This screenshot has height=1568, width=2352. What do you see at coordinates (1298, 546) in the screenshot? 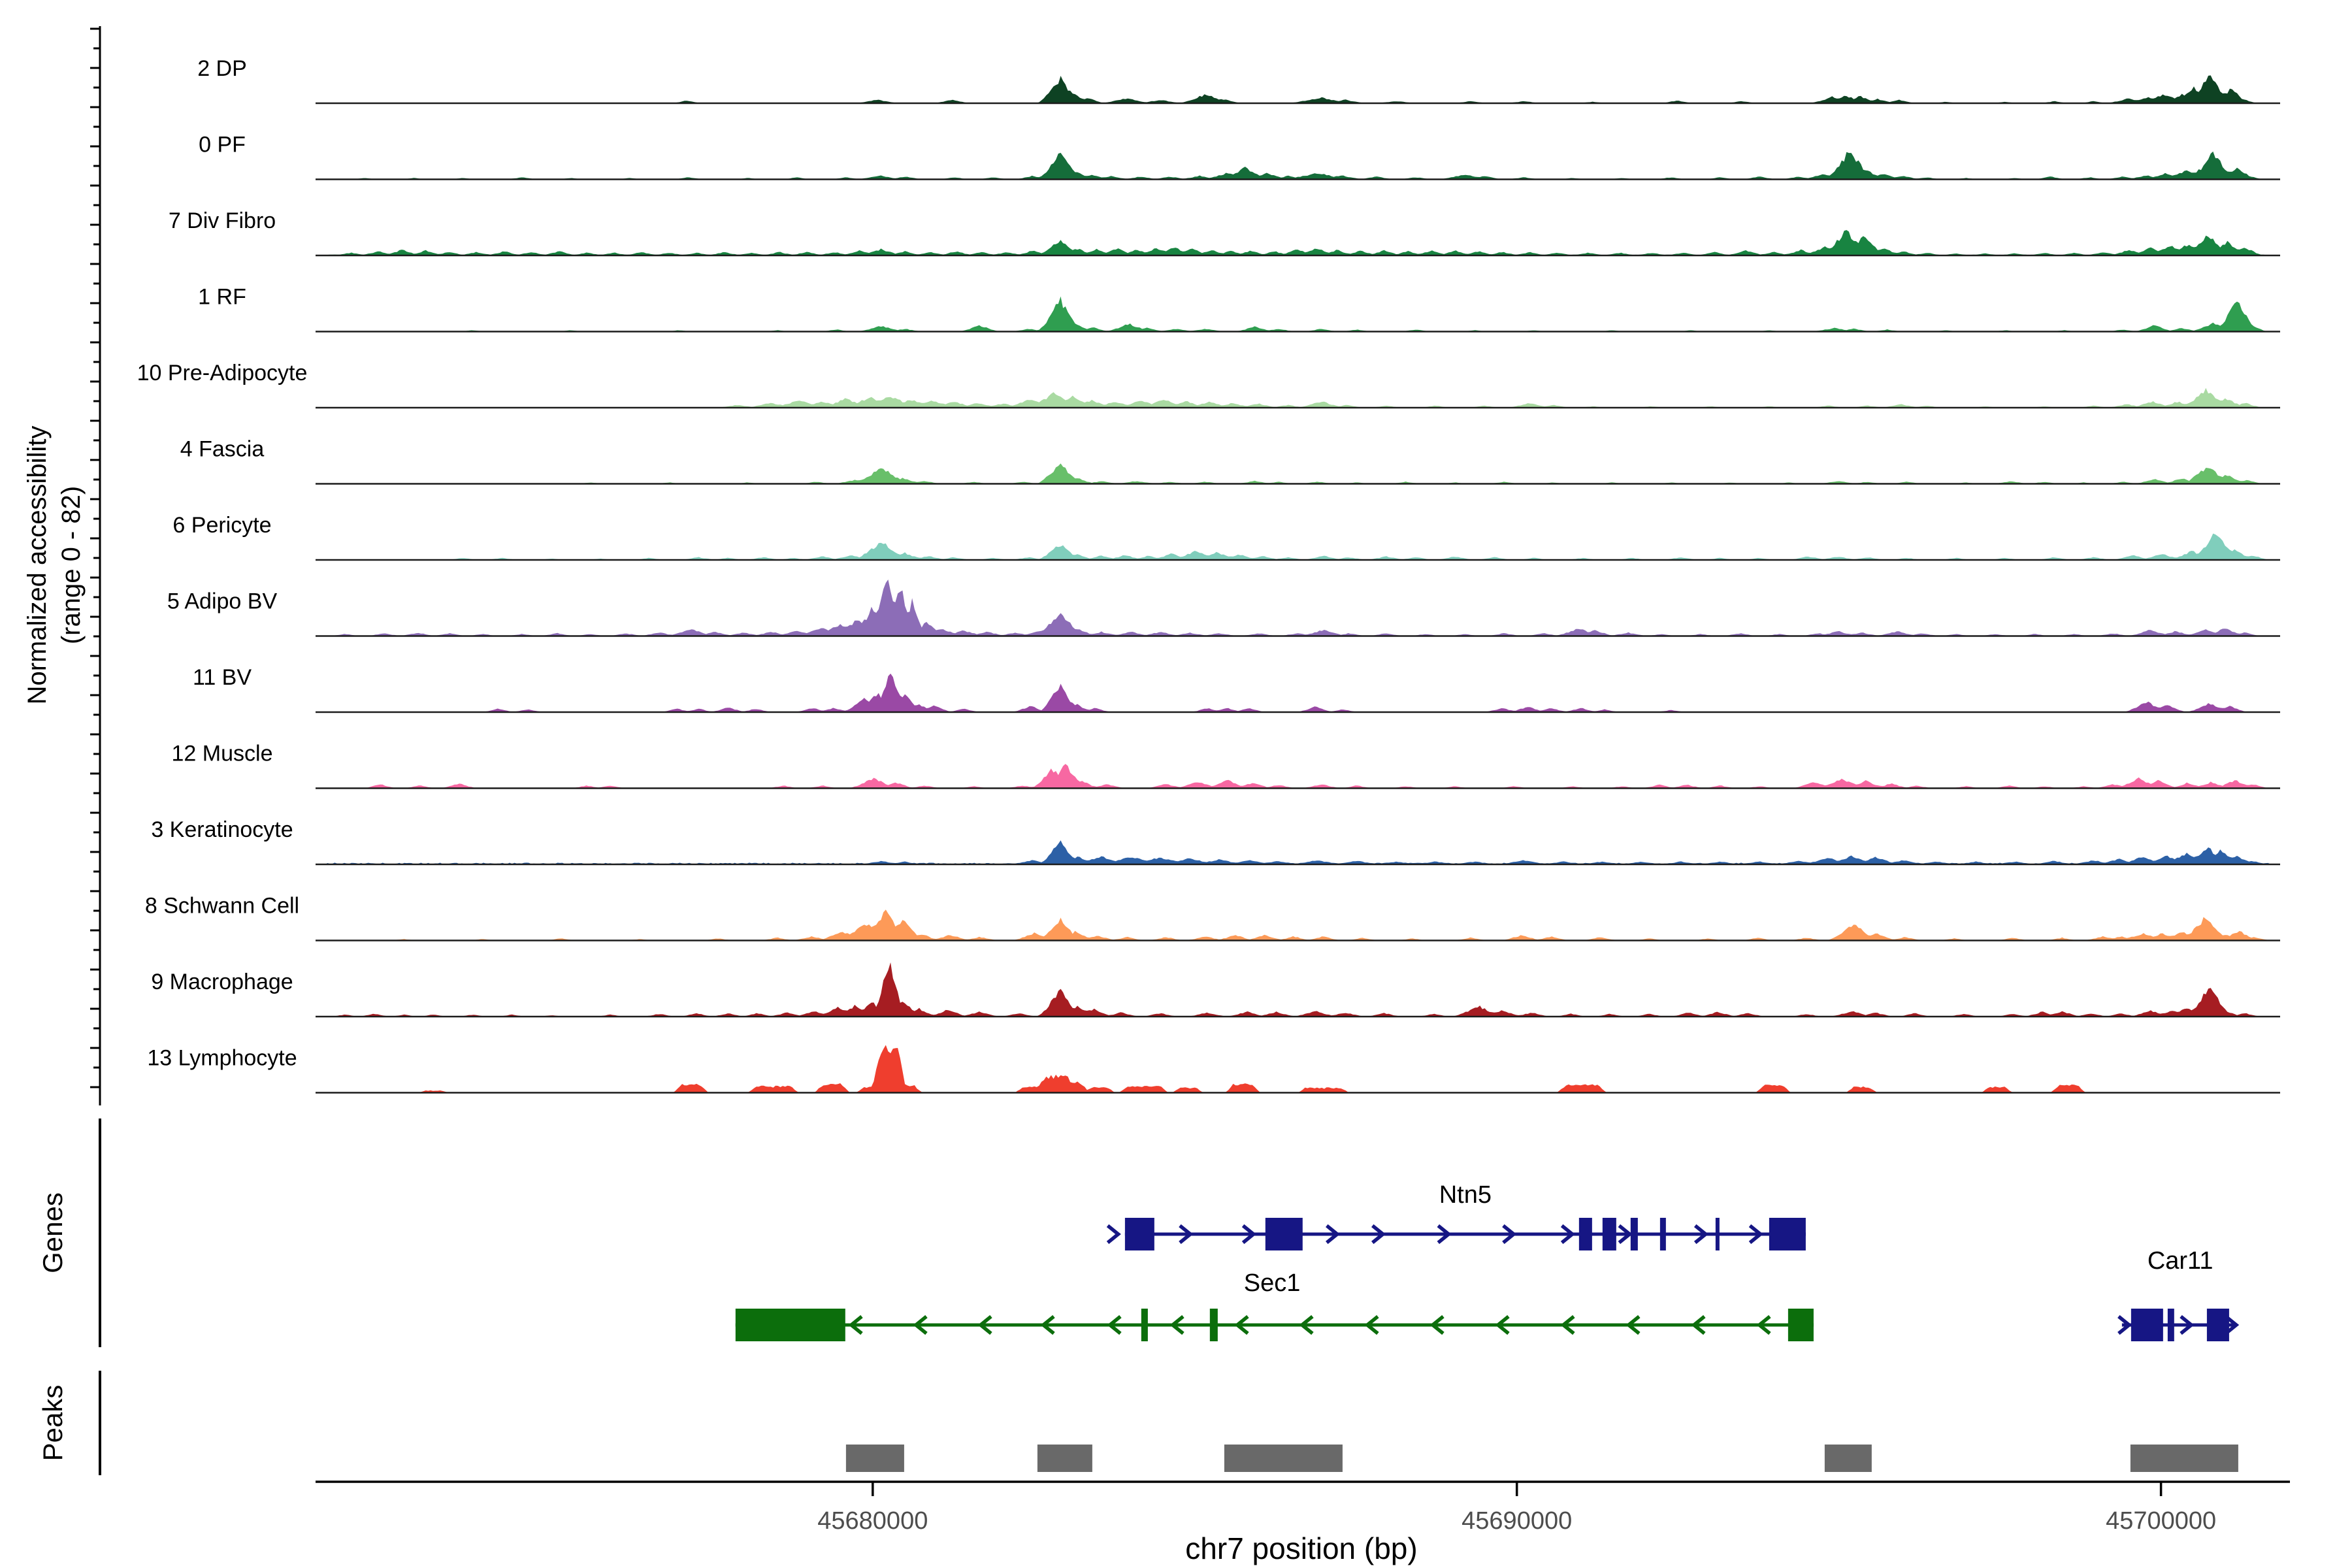
I see `track-signal-6-pericyte` at bounding box center [1298, 546].